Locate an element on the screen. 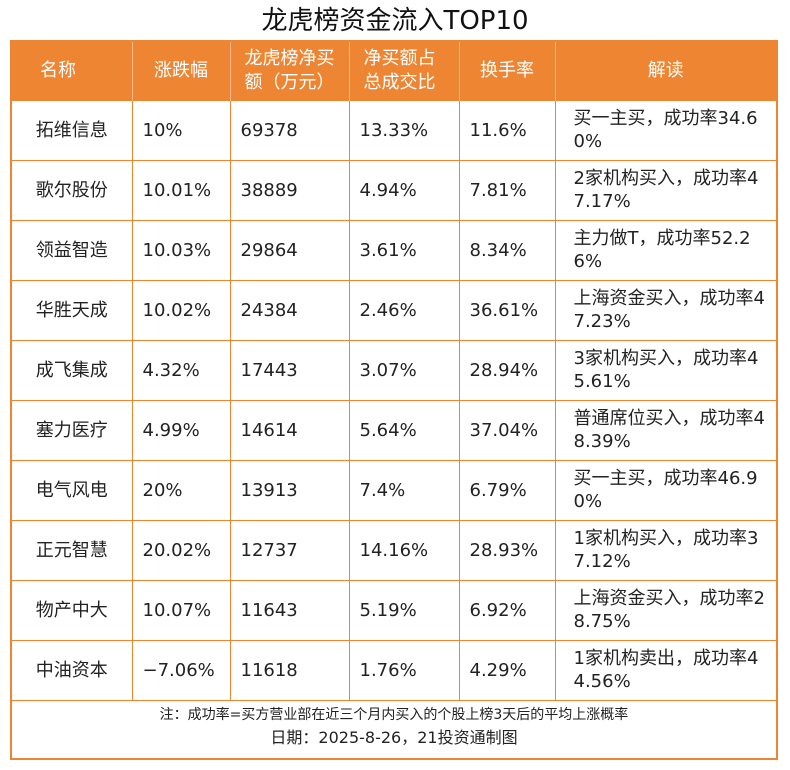  cell-change: 4.32% is located at coordinates (181, 370).